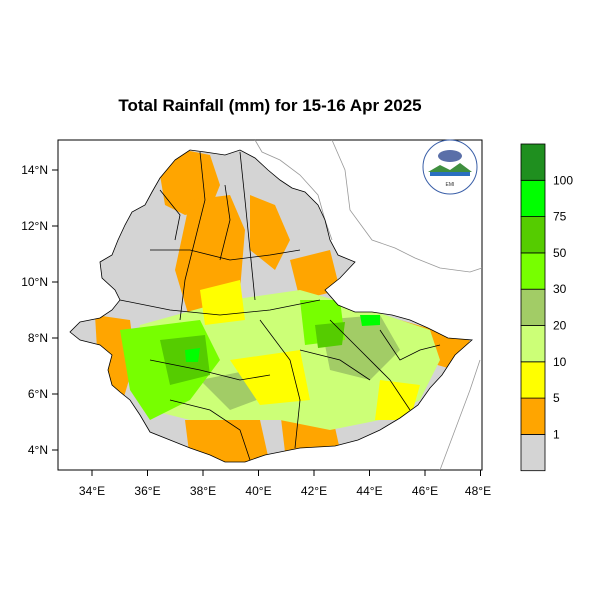 The height and width of the screenshot is (600, 600). What do you see at coordinates (55, 310) in the screenshot?
I see `y-axis` at bounding box center [55, 310].